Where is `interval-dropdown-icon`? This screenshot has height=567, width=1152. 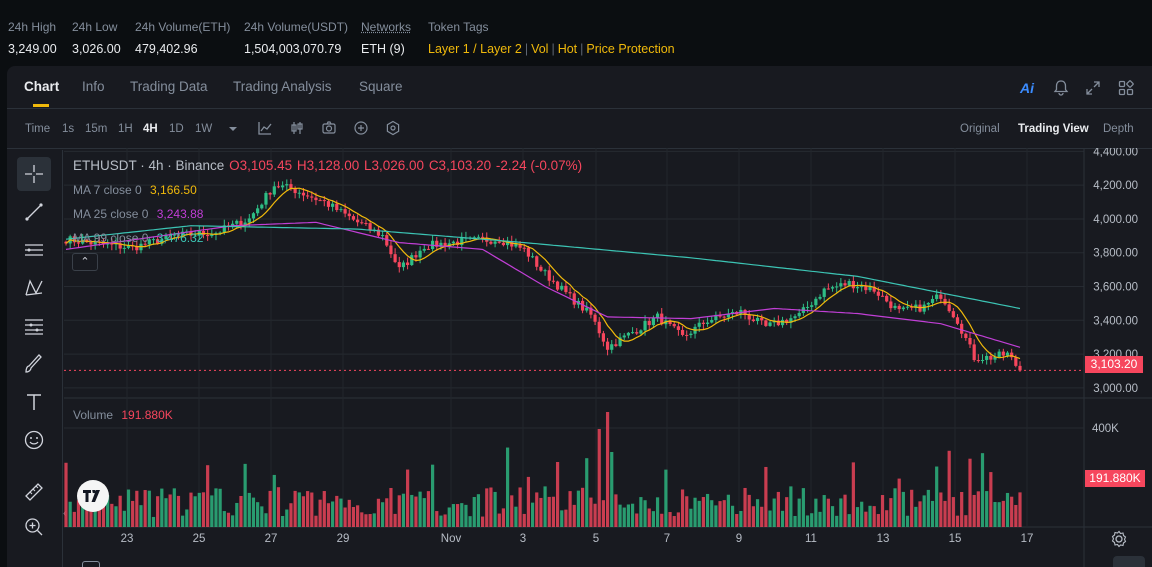
interval-dropdown-icon is located at coordinates (233, 129).